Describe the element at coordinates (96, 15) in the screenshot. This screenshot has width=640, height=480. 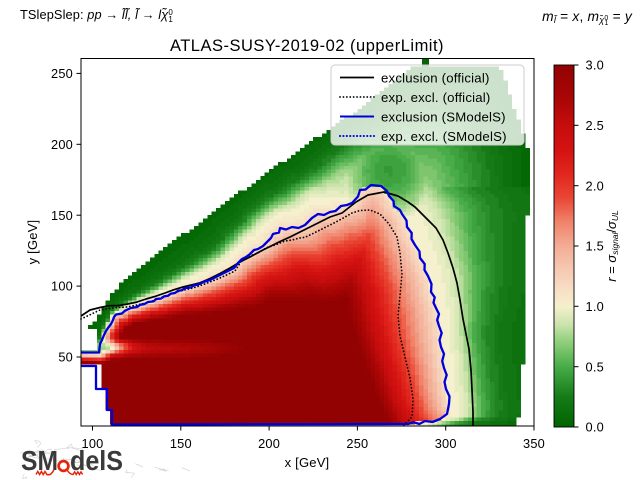
I see `svg-text:TSlepSlep: pp → l̃l̃, l̃ → lχ̃: TSlepSlep: pp → l̃l̃, l̃ → lχ̃0 1` at that location.